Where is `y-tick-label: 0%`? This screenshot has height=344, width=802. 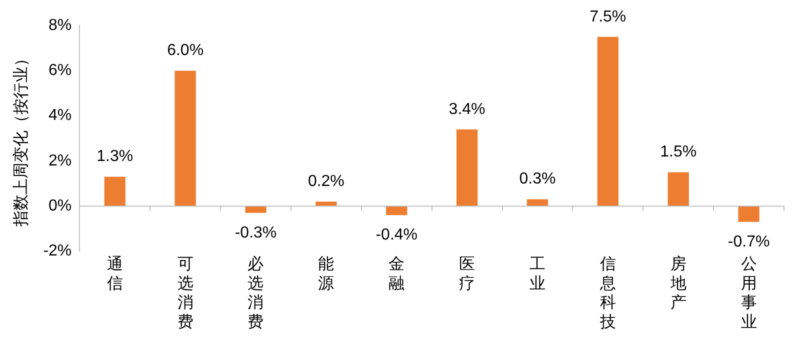
y-tick-label: 0% is located at coordinates (60, 205).